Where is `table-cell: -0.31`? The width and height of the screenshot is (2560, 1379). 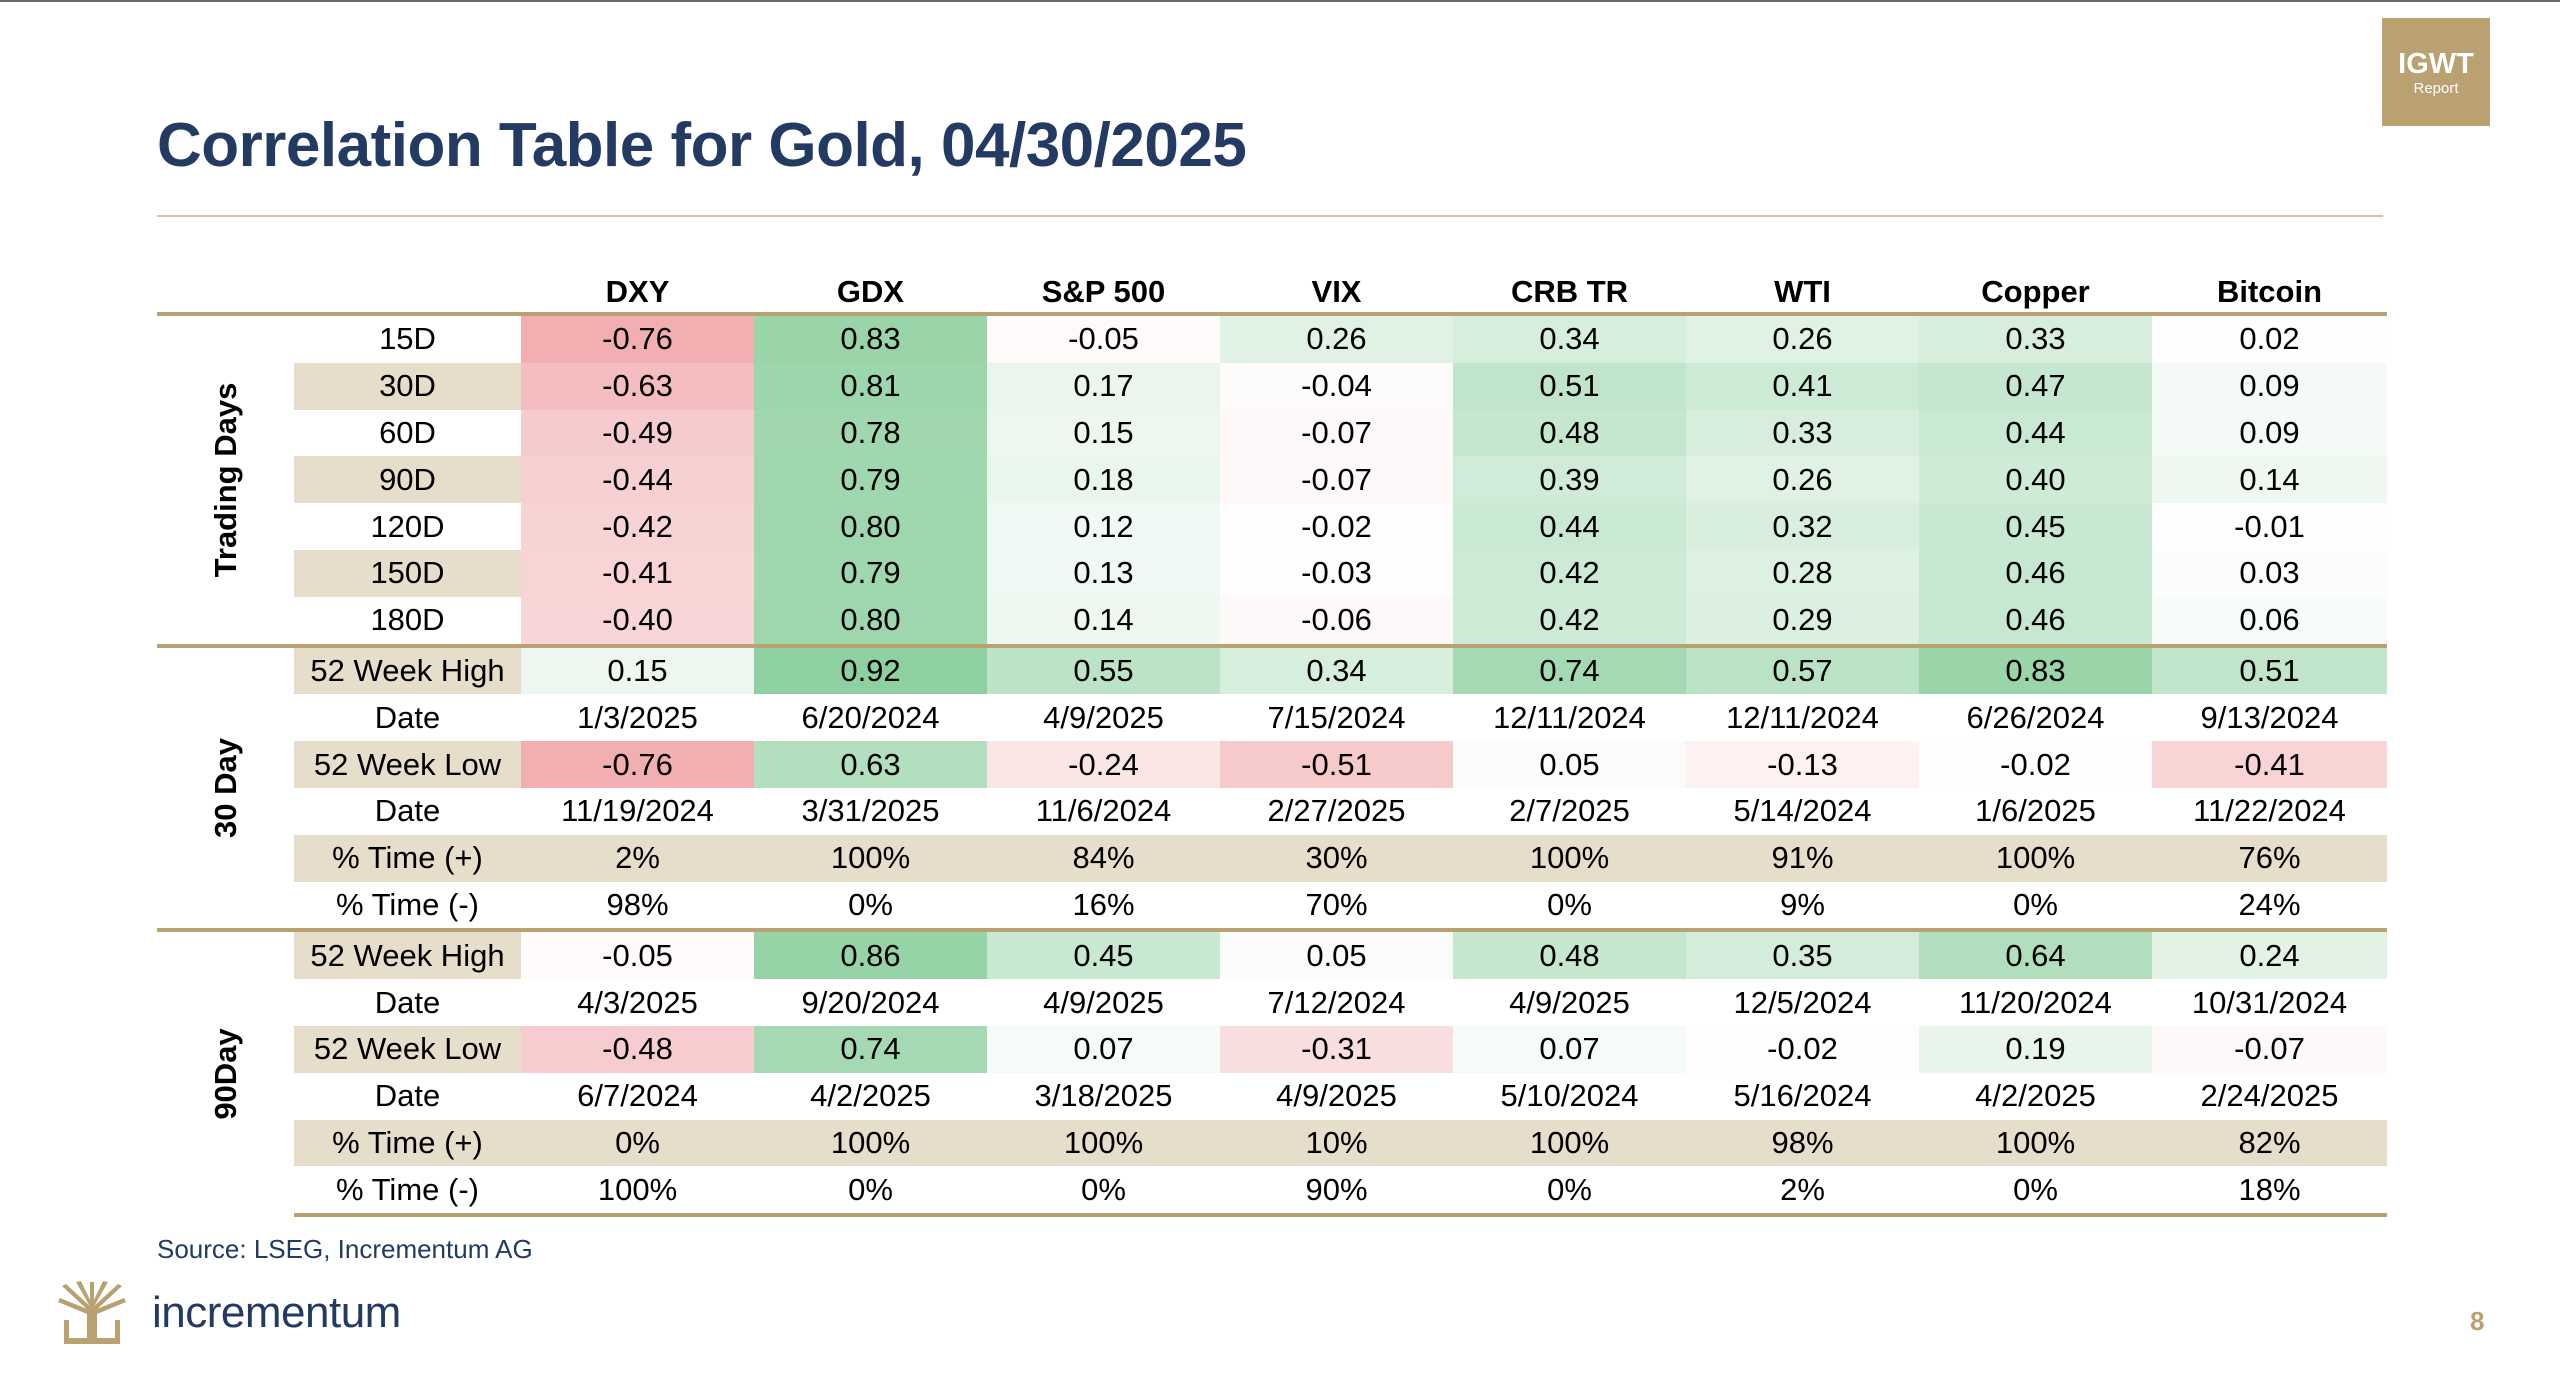
table-cell: -0.31 is located at coordinates (1336, 1049).